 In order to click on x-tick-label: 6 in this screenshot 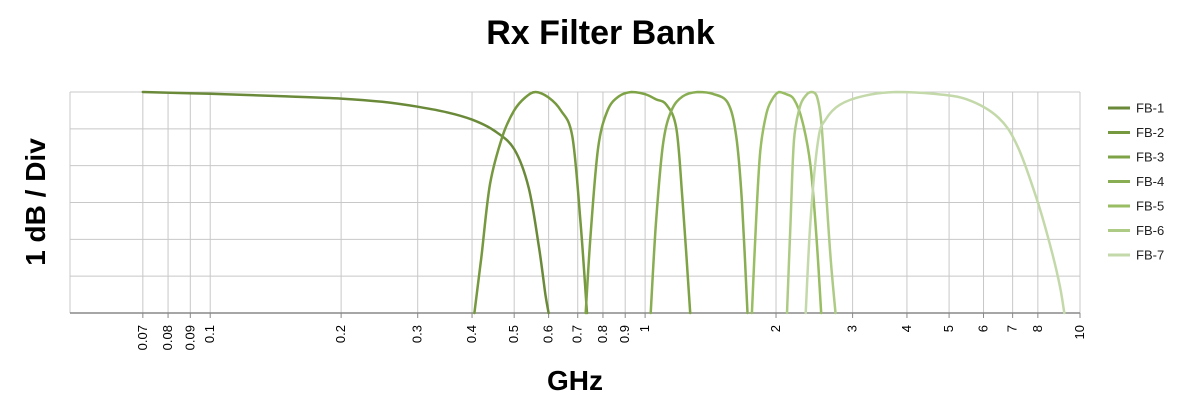, I will do `click(983, 328)`.